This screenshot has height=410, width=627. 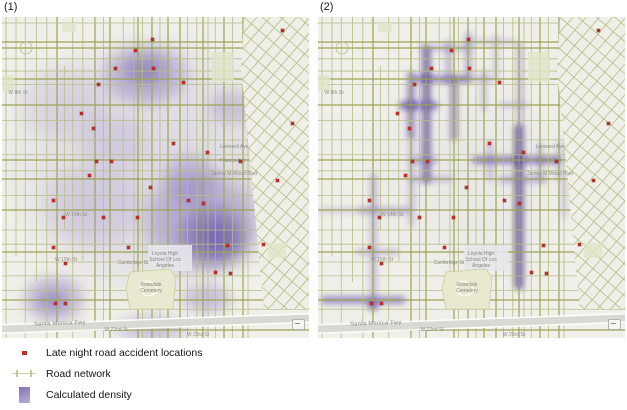 I want to click on density-gradient-swatch, so click(x=24, y=395).